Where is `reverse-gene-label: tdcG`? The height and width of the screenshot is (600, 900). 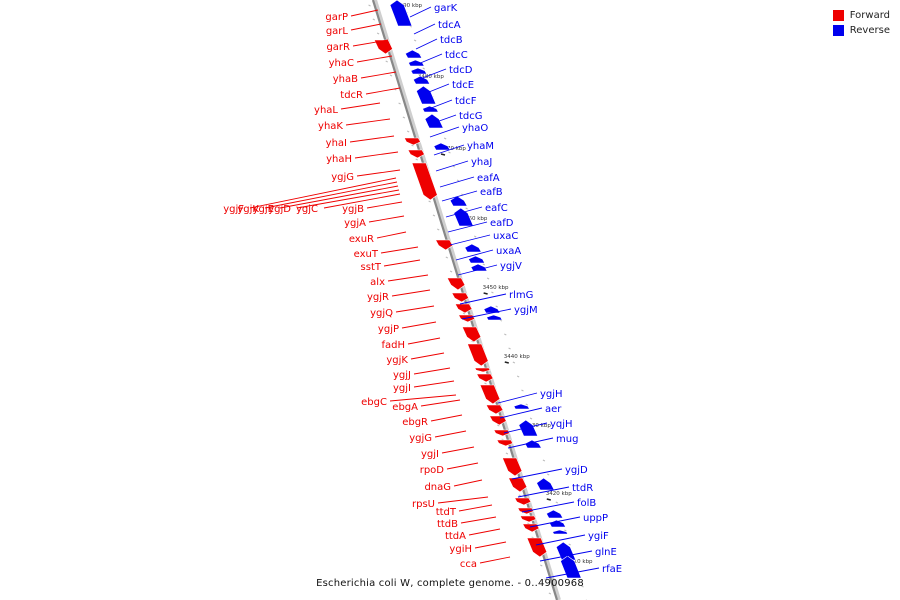
reverse-gene-label: tdcG is located at coordinates (471, 116).